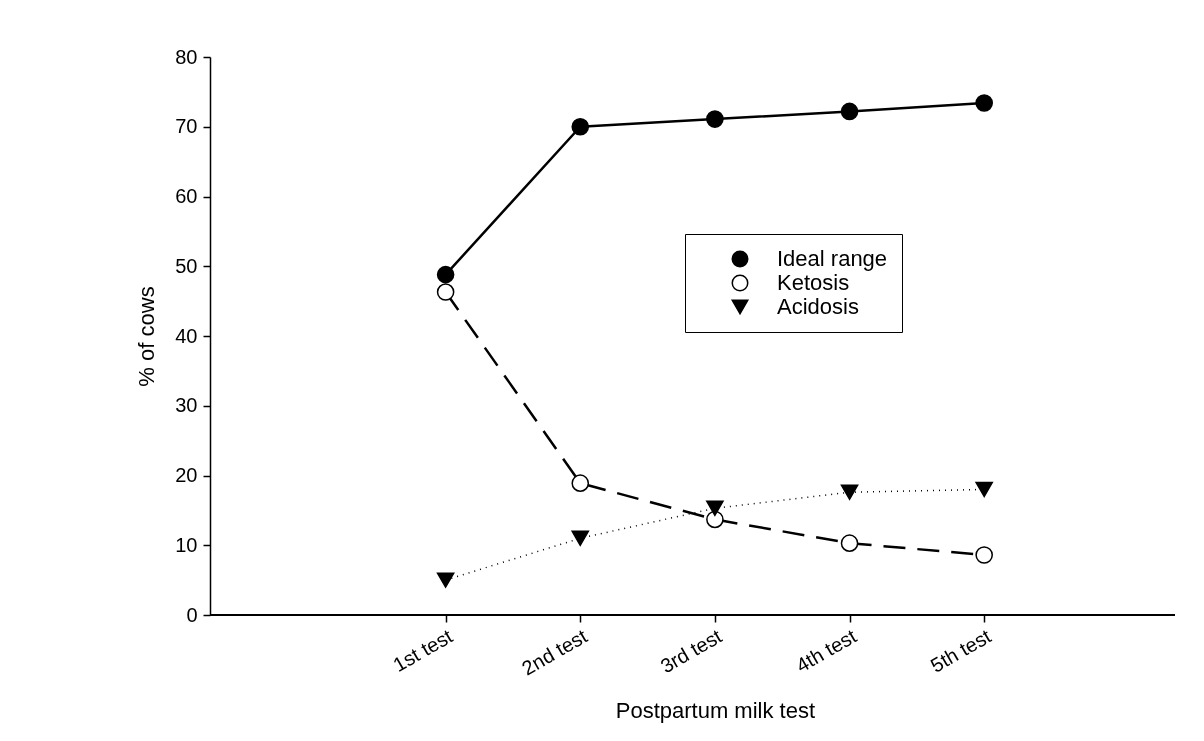 This screenshot has height=741, width=1204. Describe the element at coordinates (186, 126) in the screenshot. I see `y-tick-label: 70` at that location.